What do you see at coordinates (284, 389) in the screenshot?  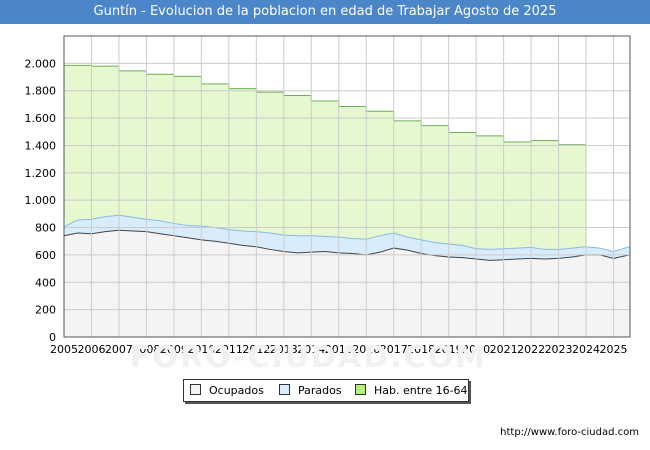 I see `legend-swatch-parados` at bounding box center [284, 389].